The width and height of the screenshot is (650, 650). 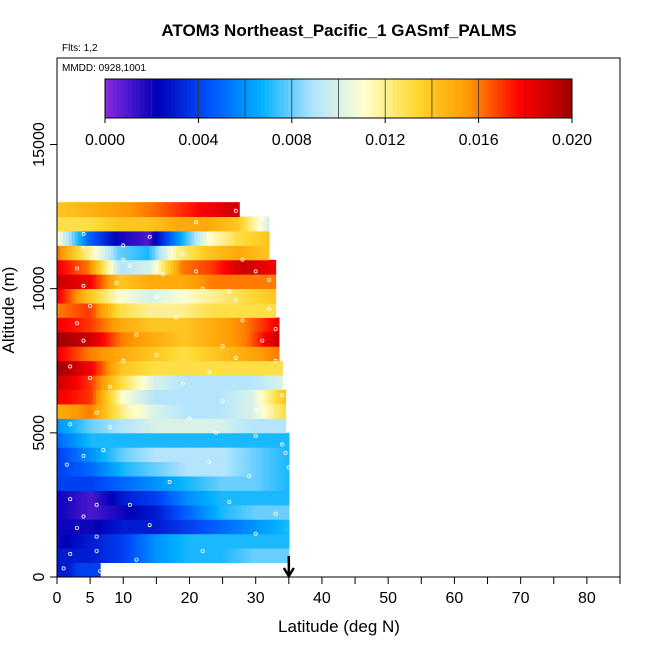 What do you see at coordinates (105, 140) in the screenshot?
I see `colorbar-tick-label: 0.000` at bounding box center [105, 140].